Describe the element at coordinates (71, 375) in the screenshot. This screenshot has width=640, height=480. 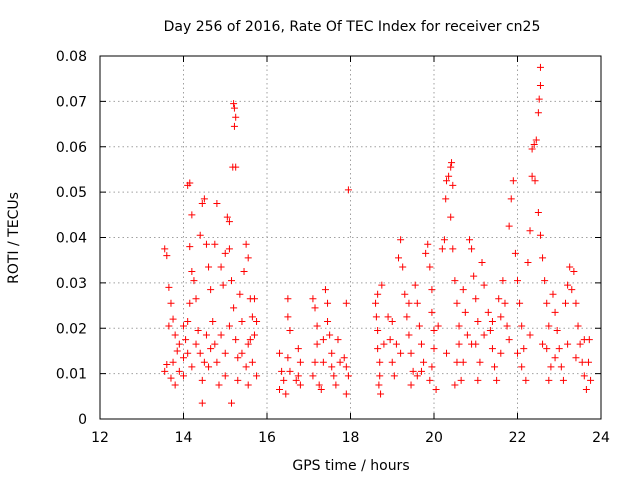
I see `y-tick-label: 0.01` at that location.